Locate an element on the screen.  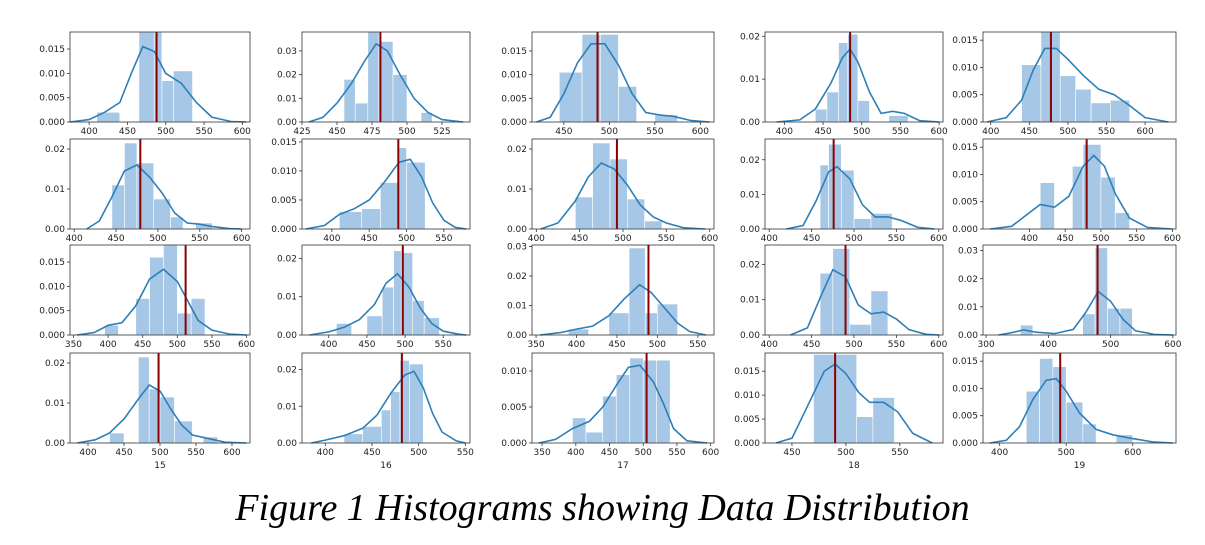
histogram-panel-19: 400 500 600 0.000 0.005 0.010 0.015 19 is located at coordinates (1064, 411).